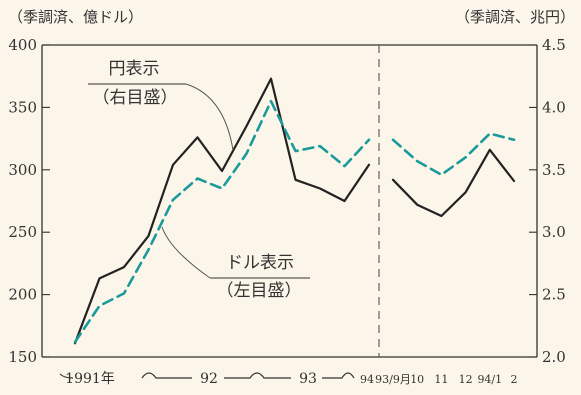 The width and height of the screenshot is (581, 395). Describe the element at coordinates (22, 107) in the screenshot. I see `left-axis-tick-label: 350` at that location.